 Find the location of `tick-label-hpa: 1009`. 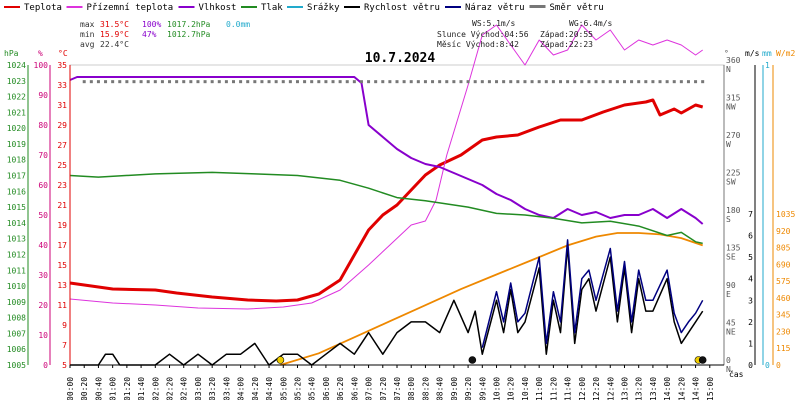

tick-label-hpa: 1009 is located at coordinates (16, 302).